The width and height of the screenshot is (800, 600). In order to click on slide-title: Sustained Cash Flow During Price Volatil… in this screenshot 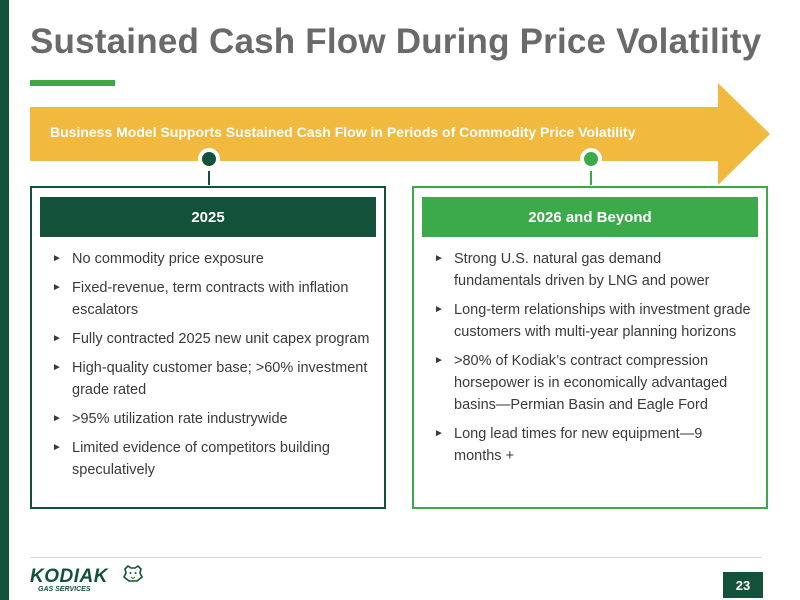, I will do `click(396, 41)`.